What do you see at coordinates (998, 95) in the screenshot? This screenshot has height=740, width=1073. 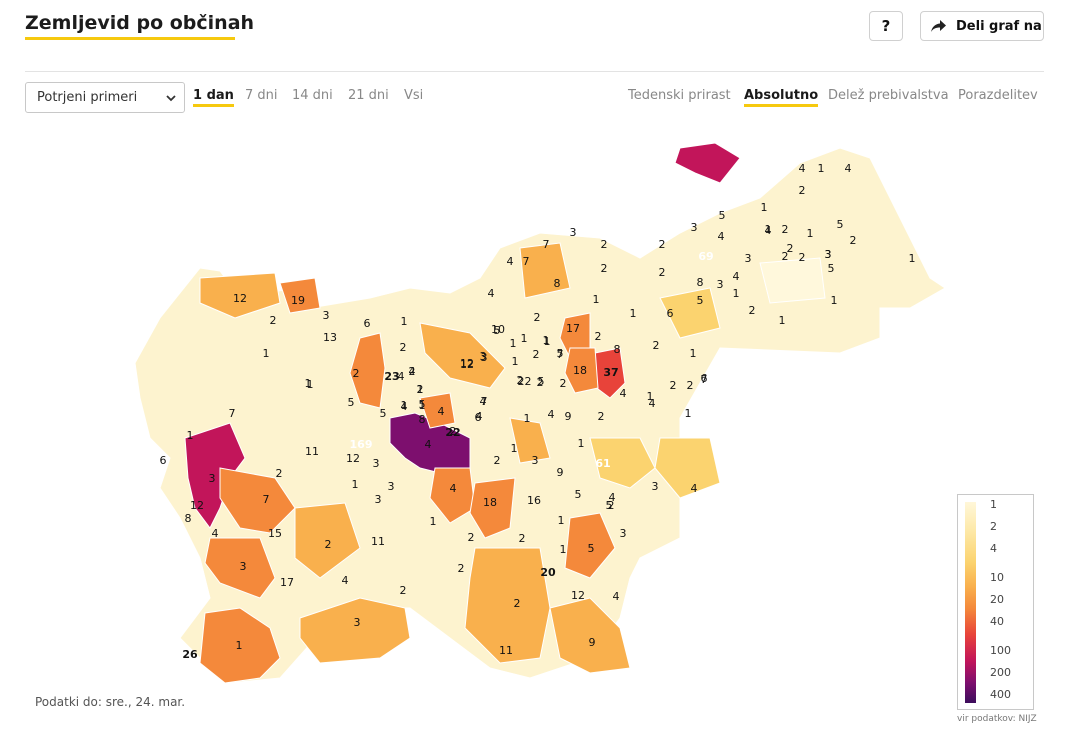 I see `tab-porazdelitev: Porazdelitev` at bounding box center [998, 95].